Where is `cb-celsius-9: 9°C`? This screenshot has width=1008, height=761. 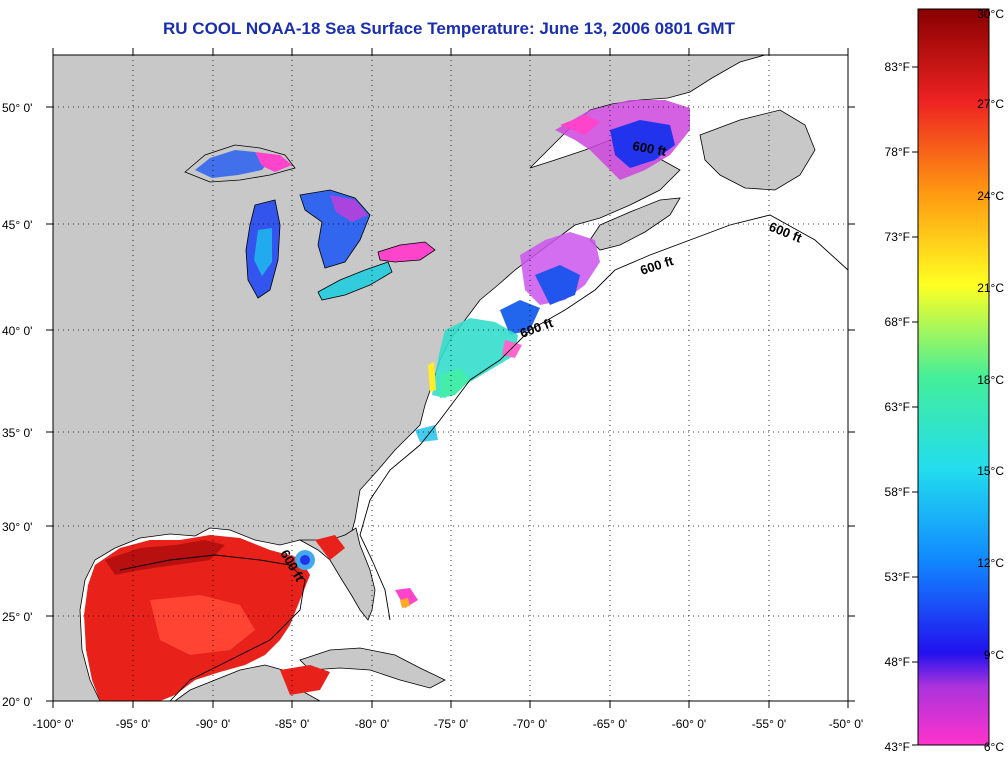 cb-celsius-9: 9°C is located at coordinates (994, 655).